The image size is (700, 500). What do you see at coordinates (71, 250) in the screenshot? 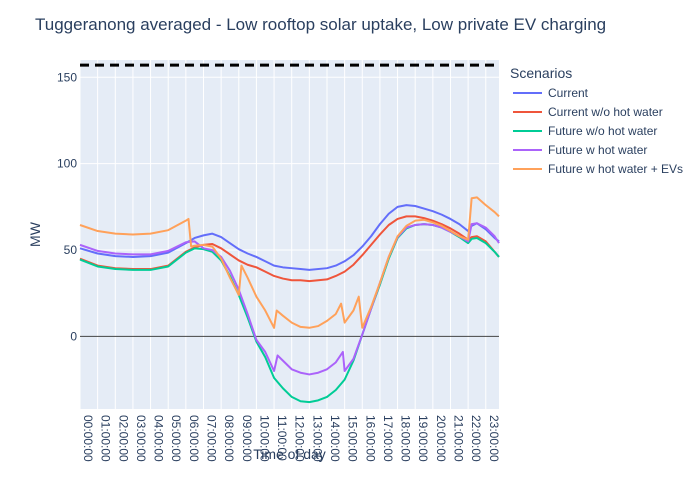
I see `y-tick-label: 50` at bounding box center [71, 250].